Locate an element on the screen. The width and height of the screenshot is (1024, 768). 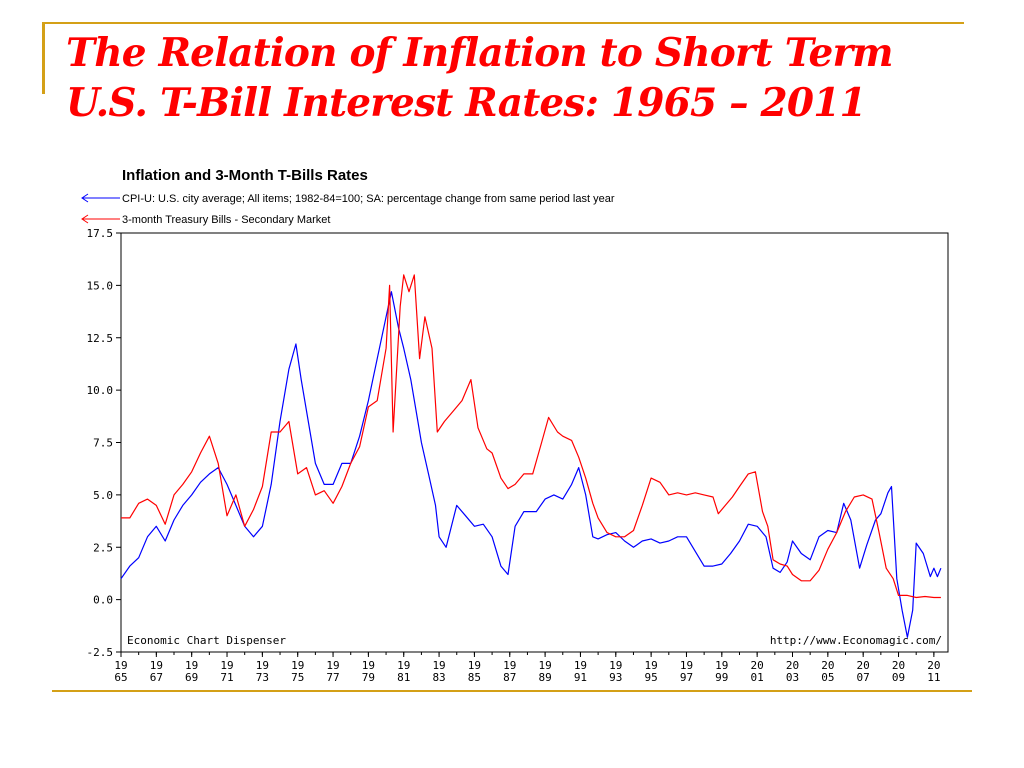
x-tick-label-year: 03 is located at coordinates (792, 677).